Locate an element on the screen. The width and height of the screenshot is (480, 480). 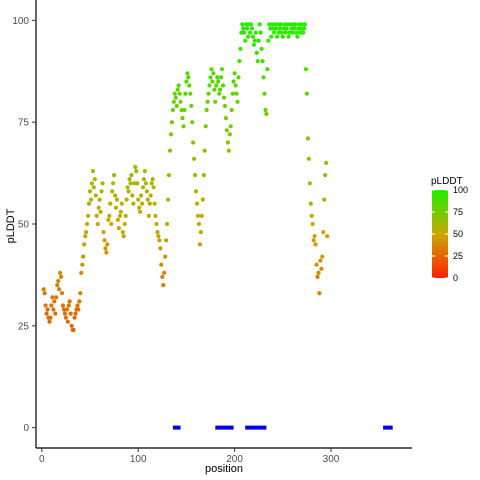
x-tick-label: 0 is located at coordinates (42, 459).